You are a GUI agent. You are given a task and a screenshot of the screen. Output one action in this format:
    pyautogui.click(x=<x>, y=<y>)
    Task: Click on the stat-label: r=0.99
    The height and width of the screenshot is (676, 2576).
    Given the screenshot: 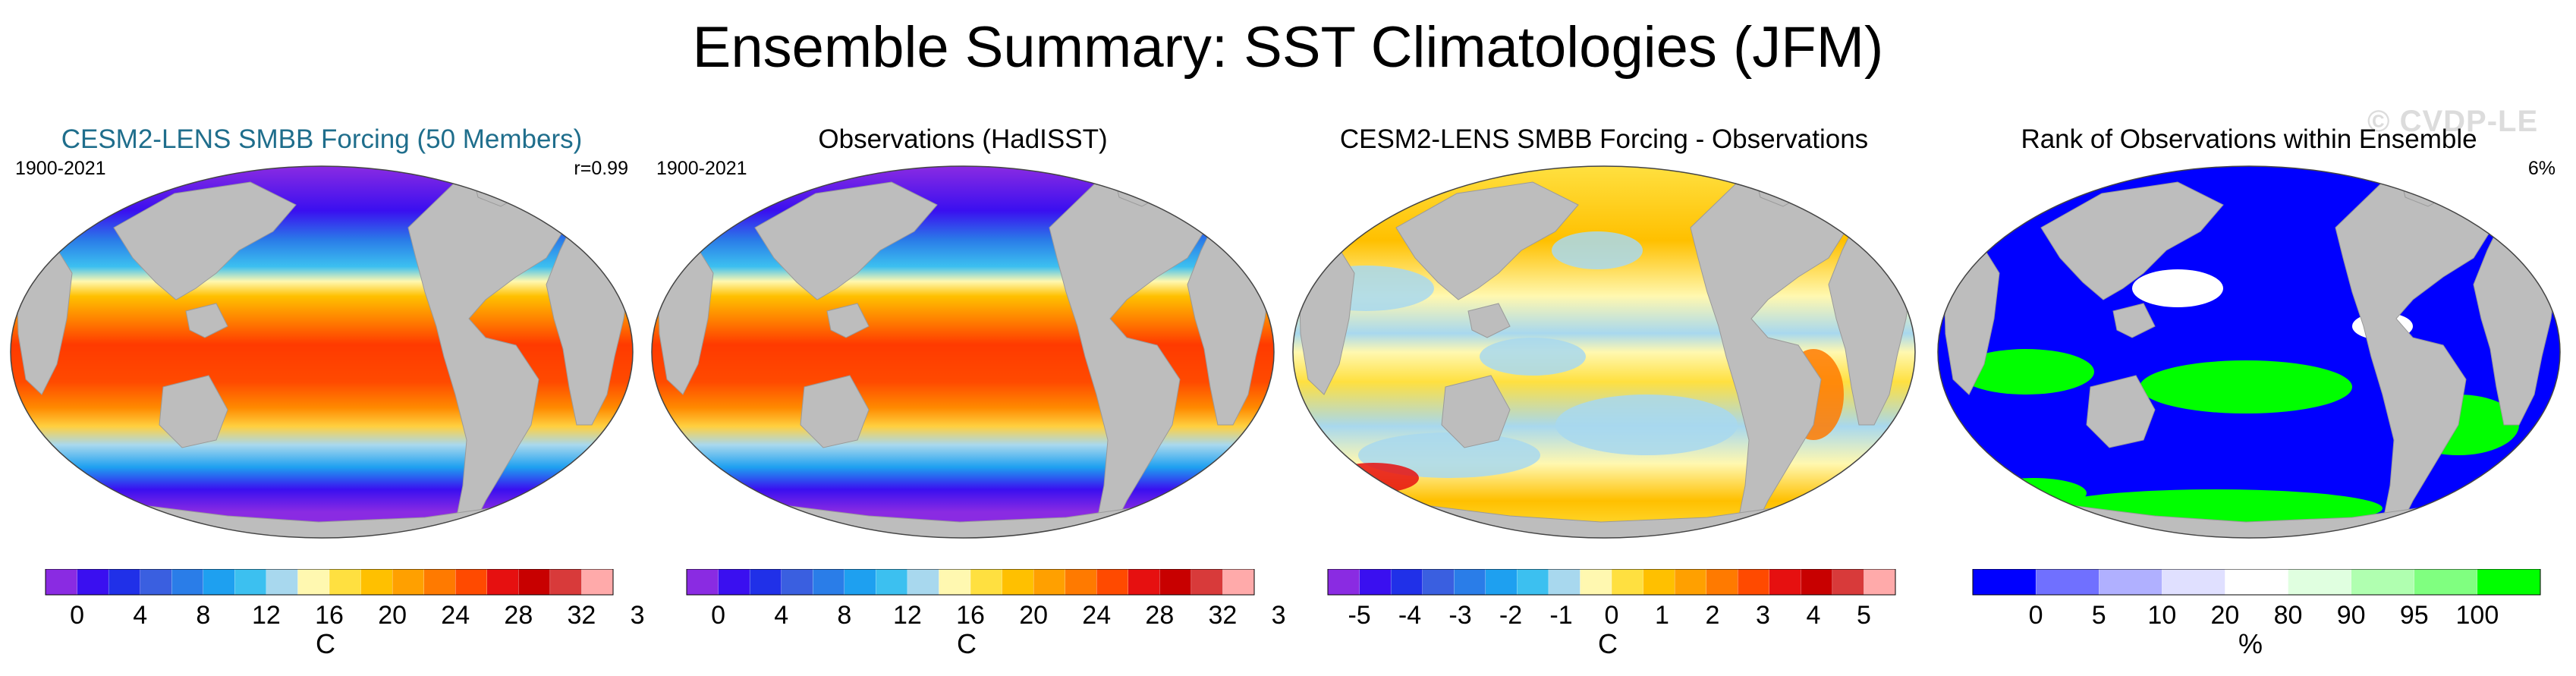 What is the action you would take?
    pyautogui.click(x=601, y=168)
    